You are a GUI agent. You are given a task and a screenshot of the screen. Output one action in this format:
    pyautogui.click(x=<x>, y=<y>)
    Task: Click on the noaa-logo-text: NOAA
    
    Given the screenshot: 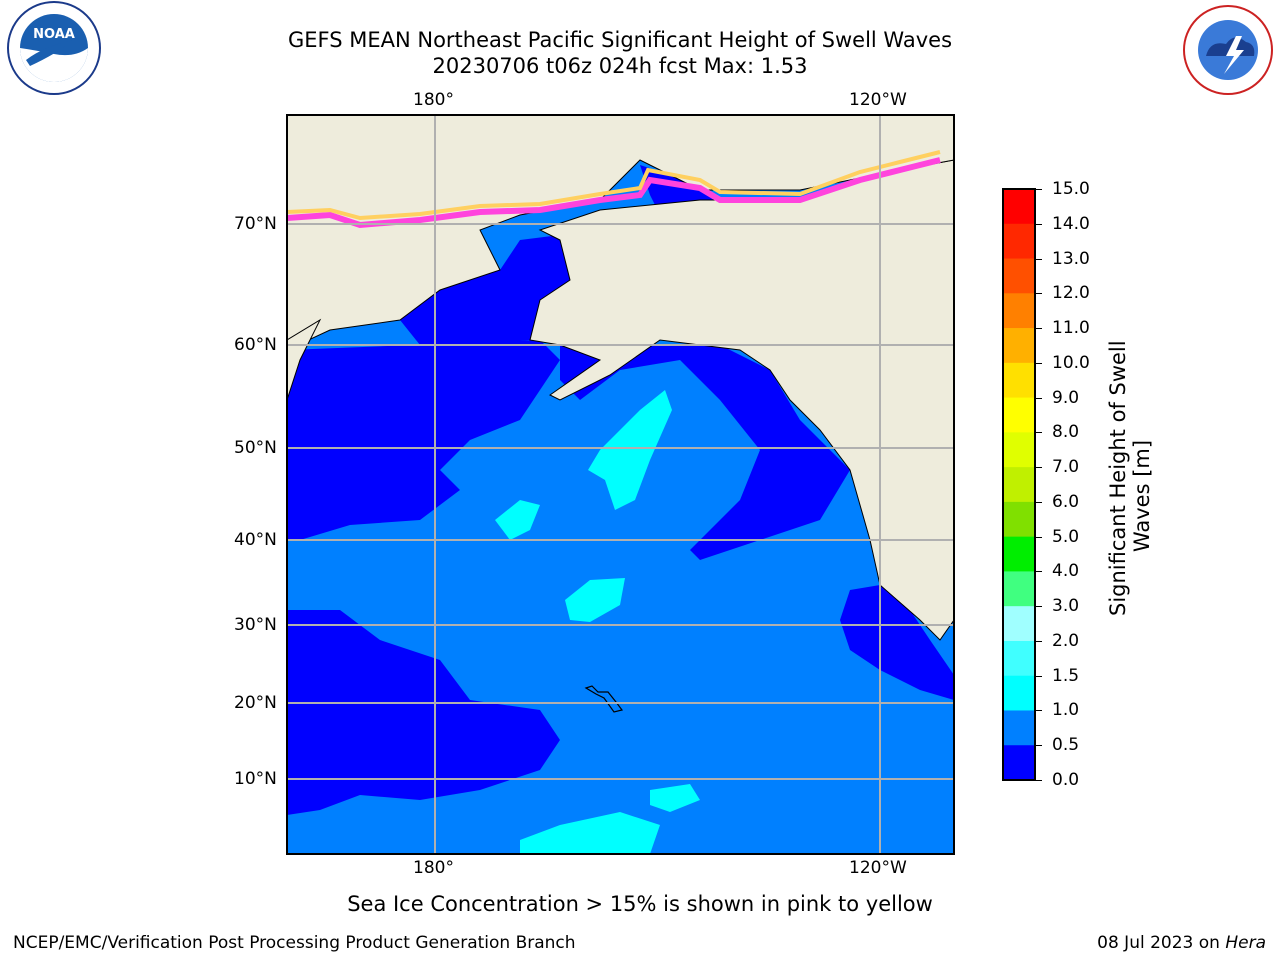 What is the action you would take?
    pyautogui.click(x=54, y=34)
    